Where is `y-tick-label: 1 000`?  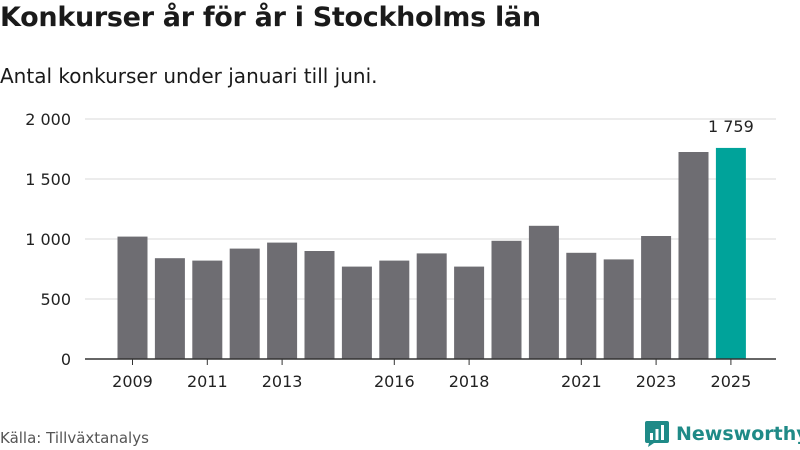
y-tick-label: 1 000 is located at coordinates (48, 239).